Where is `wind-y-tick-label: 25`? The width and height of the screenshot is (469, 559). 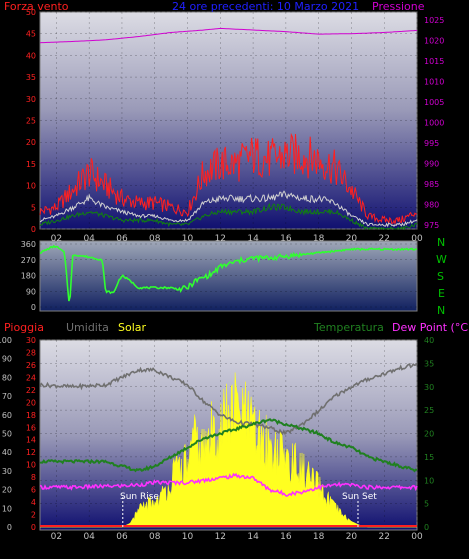
wind-y-tick-label: 25 is located at coordinates (31, 121).